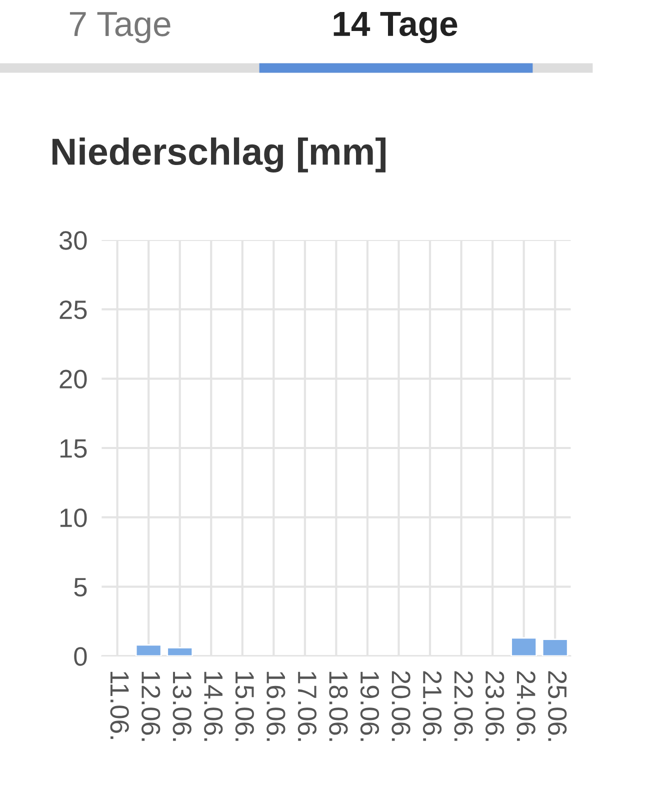 The height and width of the screenshot is (800, 656). Describe the element at coordinates (338, 706) in the screenshot. I see `x-tick-label: 18.06.` at that location.